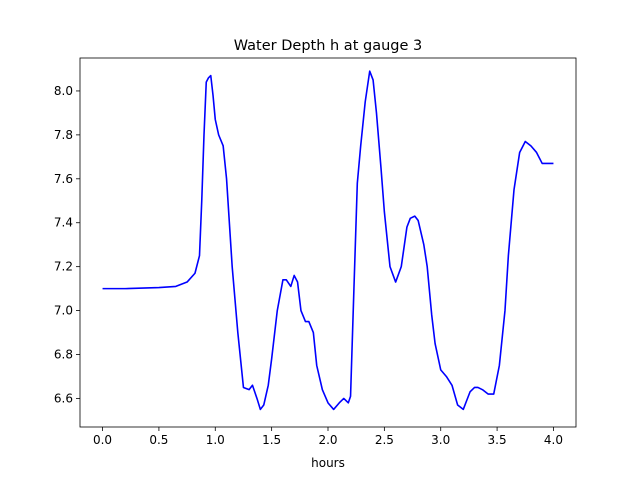 This screenshot has height=480, width=640. What do you see at coordinates (67, 244) in the screenshot?
I see `y-axis-ticks: 6.6 6.8 7.0 7.2 7.4 7.6 7.8 8.0` at bounding box center [67, 244].